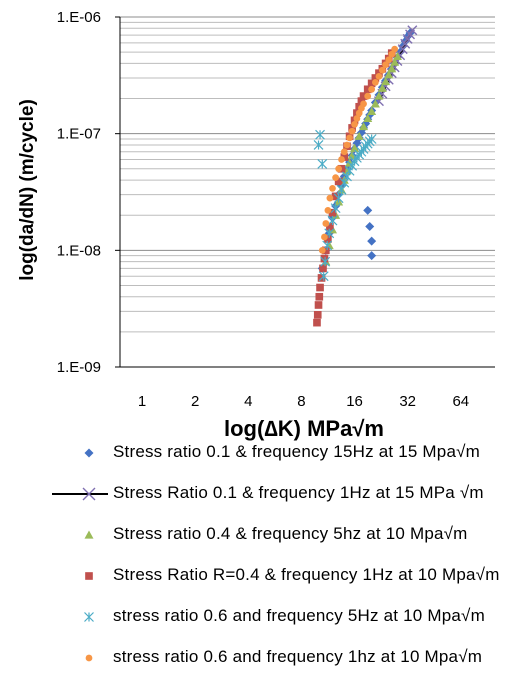 Image resolution: width=505 pixels, height=699 pixels. What do you see at coordinates (354, 401) in the screenshot?
I see `x-tick-label: 16` at bounding box center [354, 401].